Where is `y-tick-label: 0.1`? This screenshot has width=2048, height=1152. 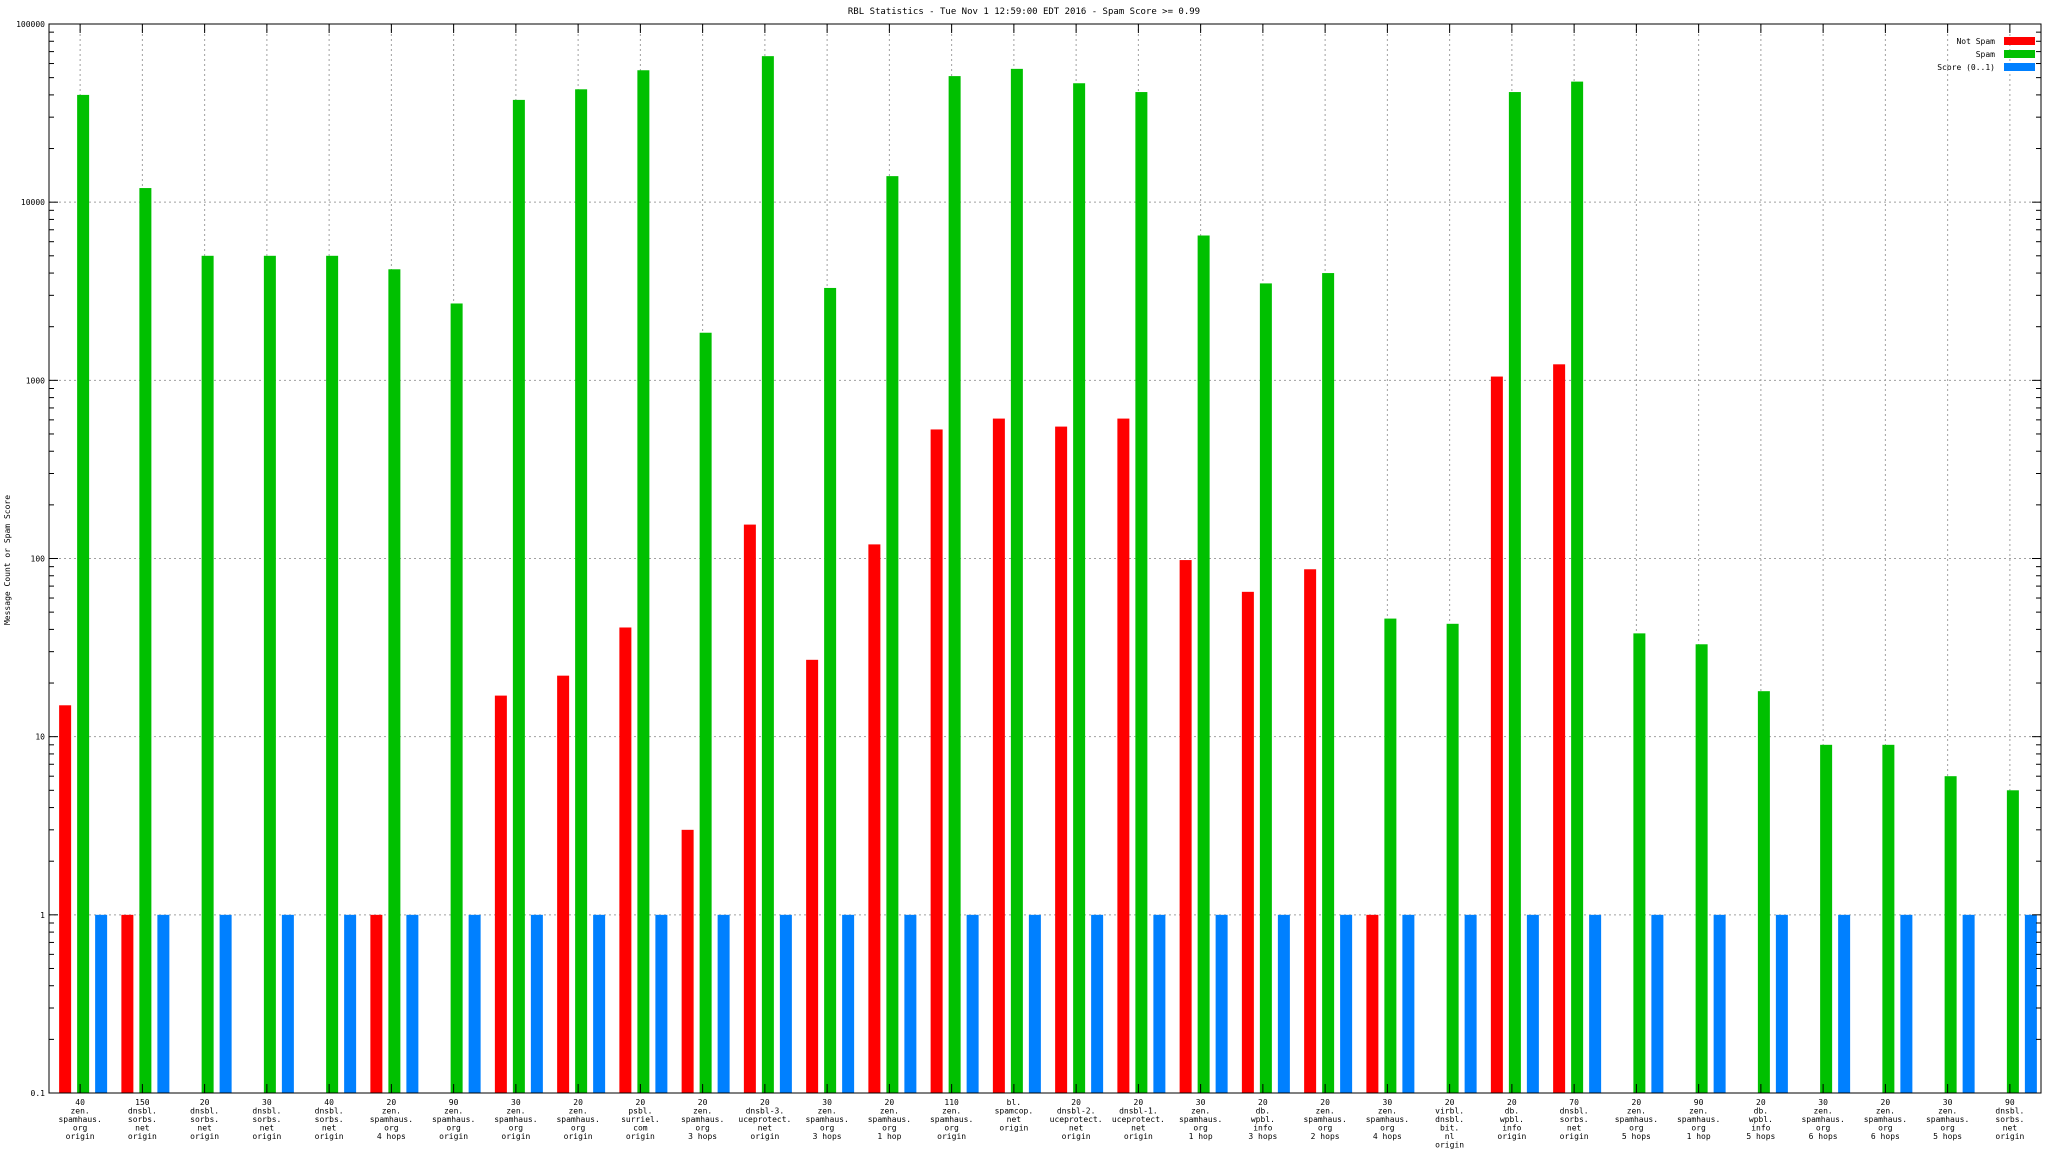
y-tick-label: 0.1 is located at coordinates (38, 1093).